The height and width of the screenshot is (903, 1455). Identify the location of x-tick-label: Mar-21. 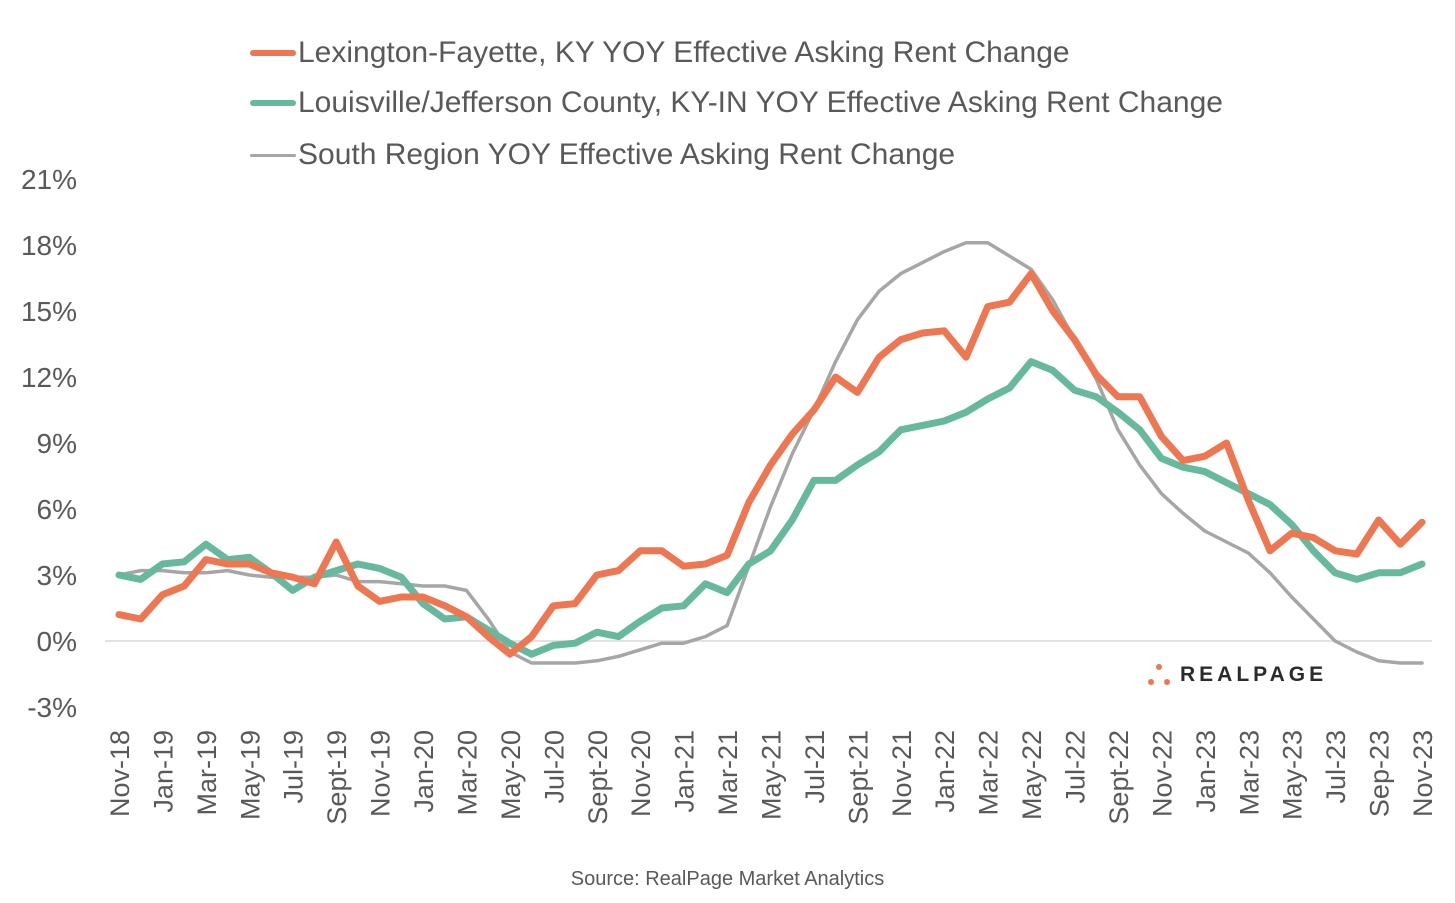
(728, 773).